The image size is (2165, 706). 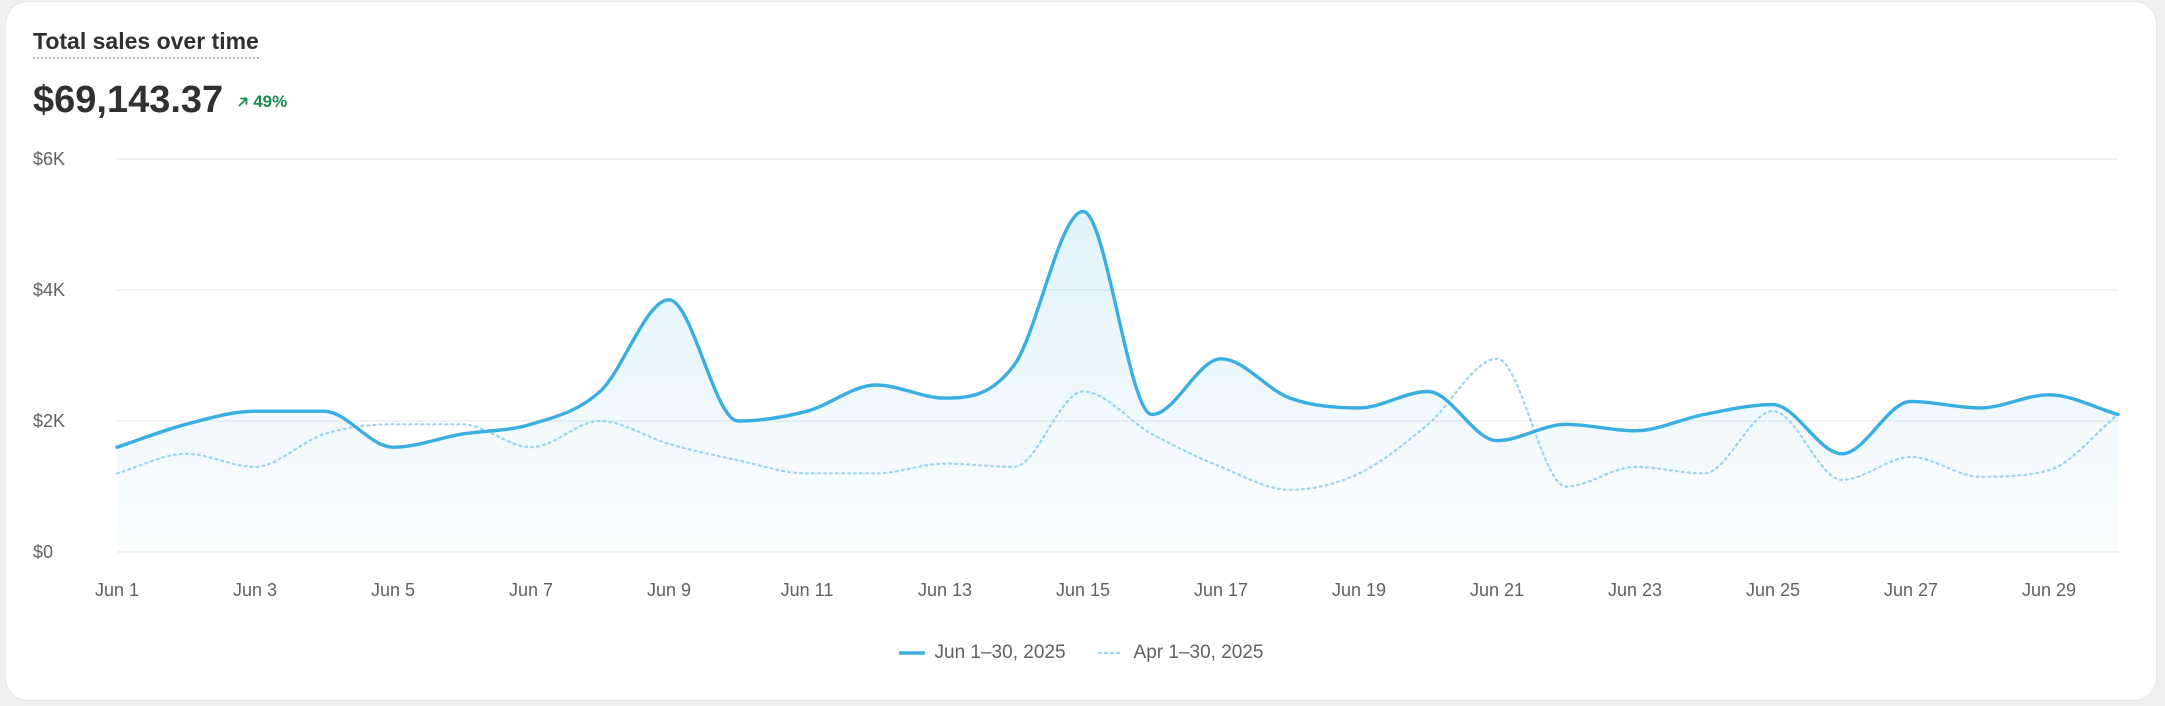 What do you see at coordinates (270, 101) in the screenshot?
I see `change-percent: 49%` at bounding box center [270, 101].